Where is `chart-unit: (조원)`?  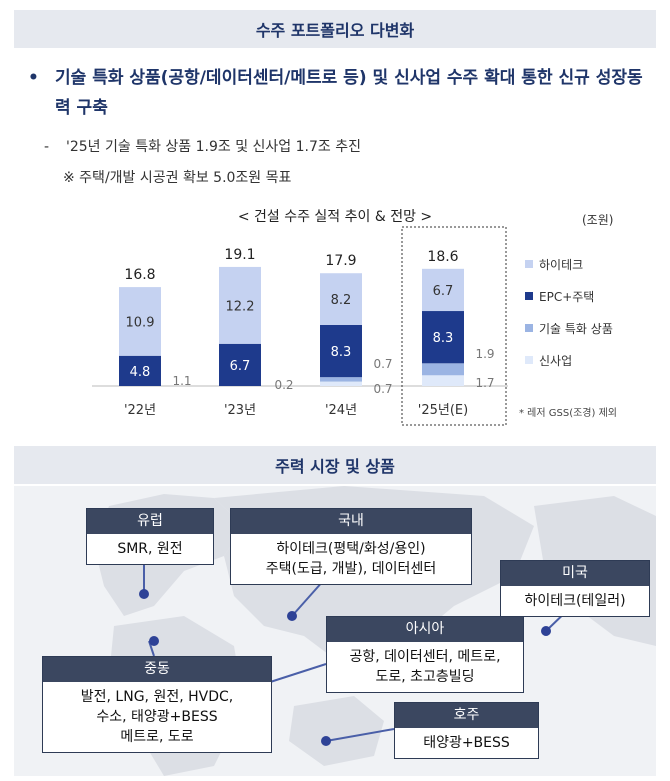 chart-unit: (조원) is located at coordinates (598, 220).